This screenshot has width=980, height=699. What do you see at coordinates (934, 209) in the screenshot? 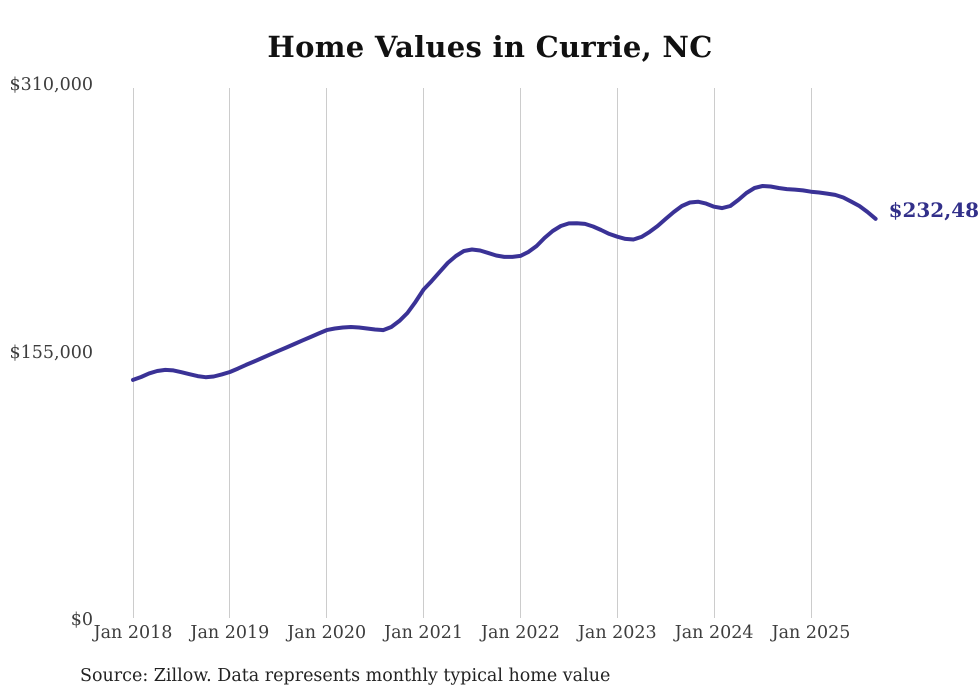
I see `current-value-label: $232,489` at bounding box center [934, 209].